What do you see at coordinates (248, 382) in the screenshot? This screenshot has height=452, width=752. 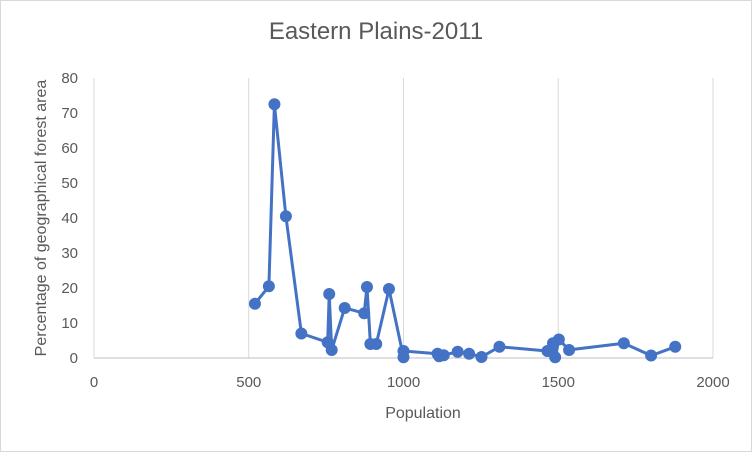 I see `x-tick-label: 500` at bounding box center [248, 382].